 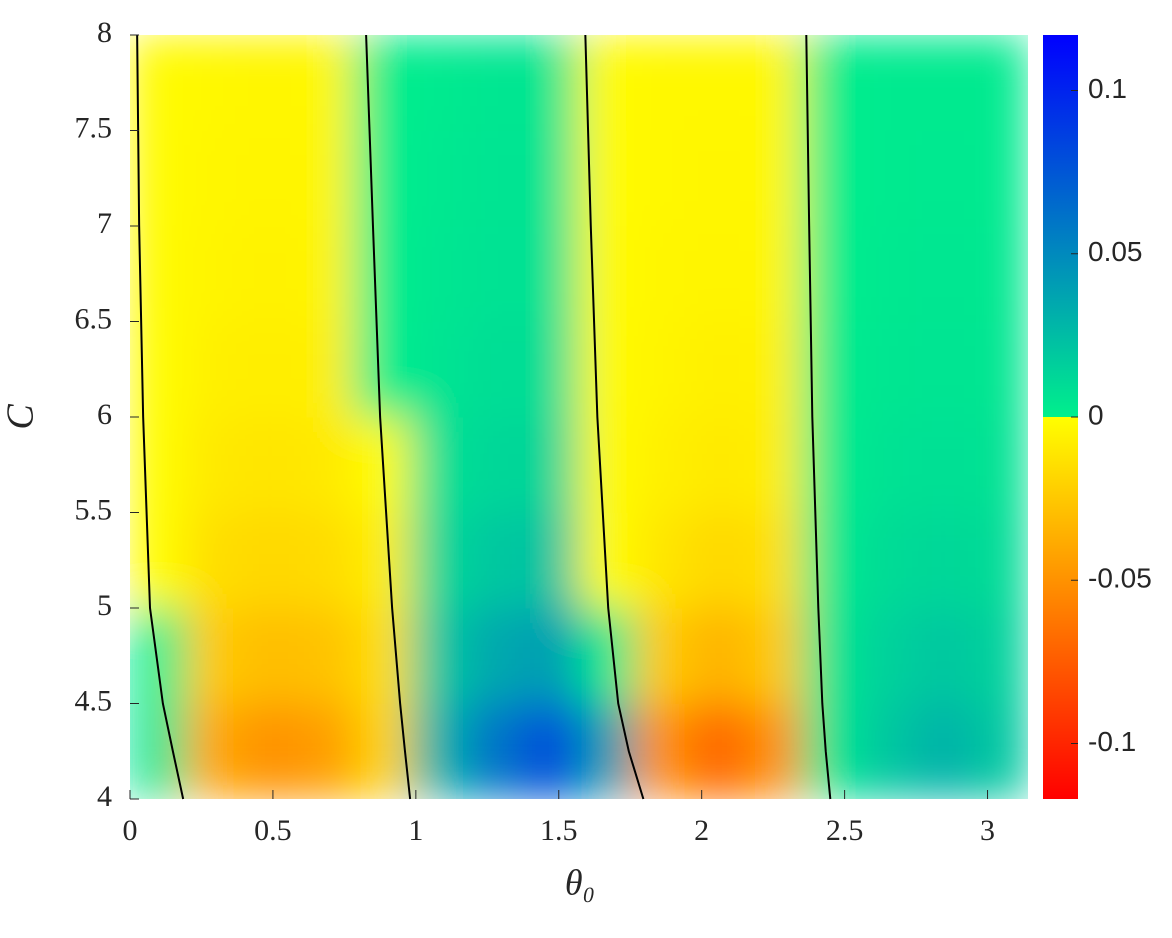 I want to click on x-tick-label: 1, so click(x=415, y=830).